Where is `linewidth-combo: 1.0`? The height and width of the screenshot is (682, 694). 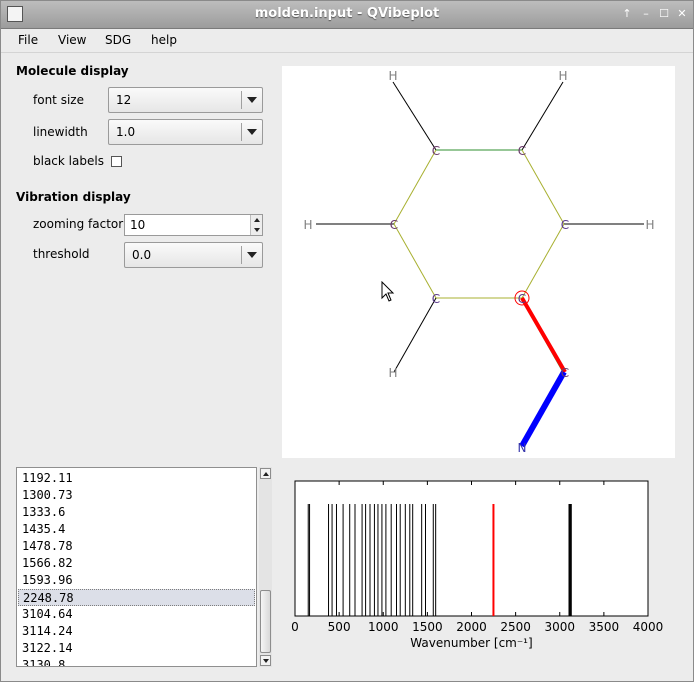
linewidth-combo: 1.0 is located at coordinates (185, 132).